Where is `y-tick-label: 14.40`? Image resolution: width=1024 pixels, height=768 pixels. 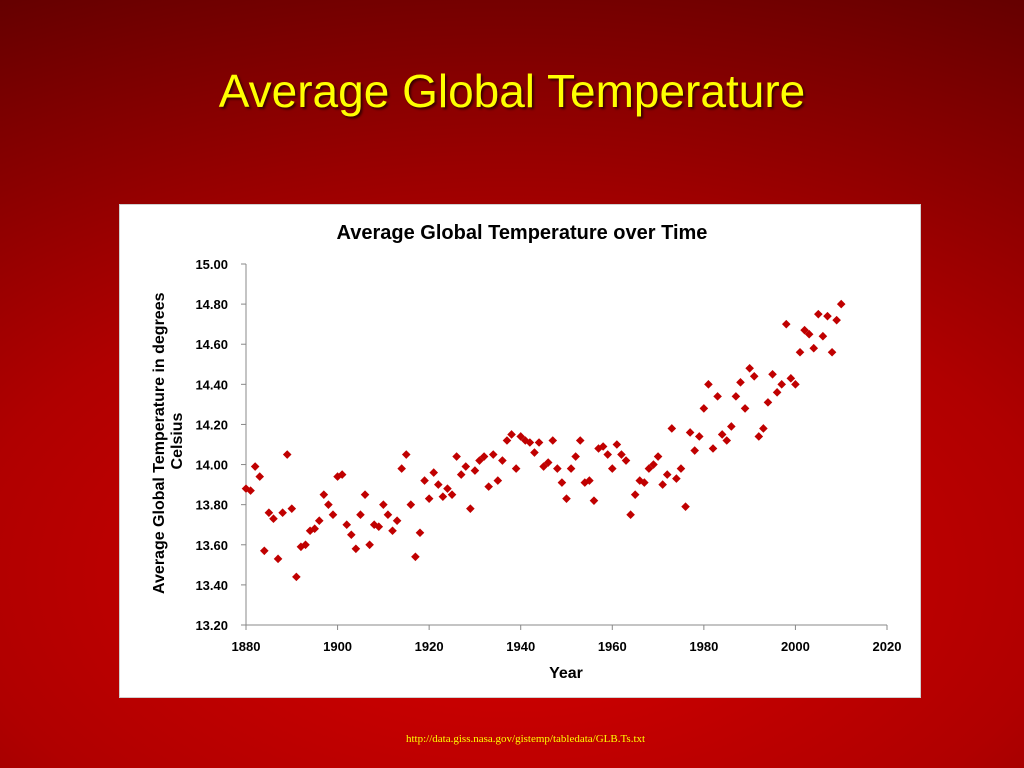 y-tick-label: 14.40 is located at coordinates (211, 384).